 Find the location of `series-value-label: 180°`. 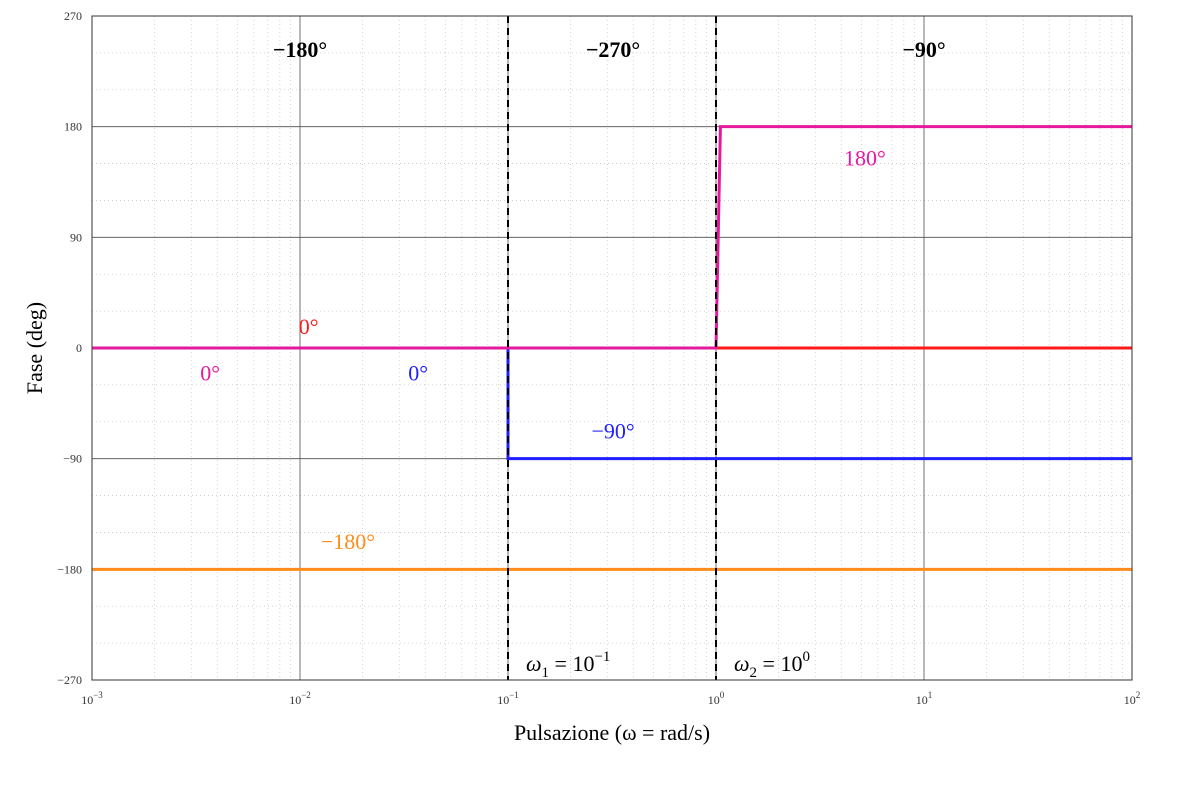

series-value-label: 180° is located at coordinates (865, 157).